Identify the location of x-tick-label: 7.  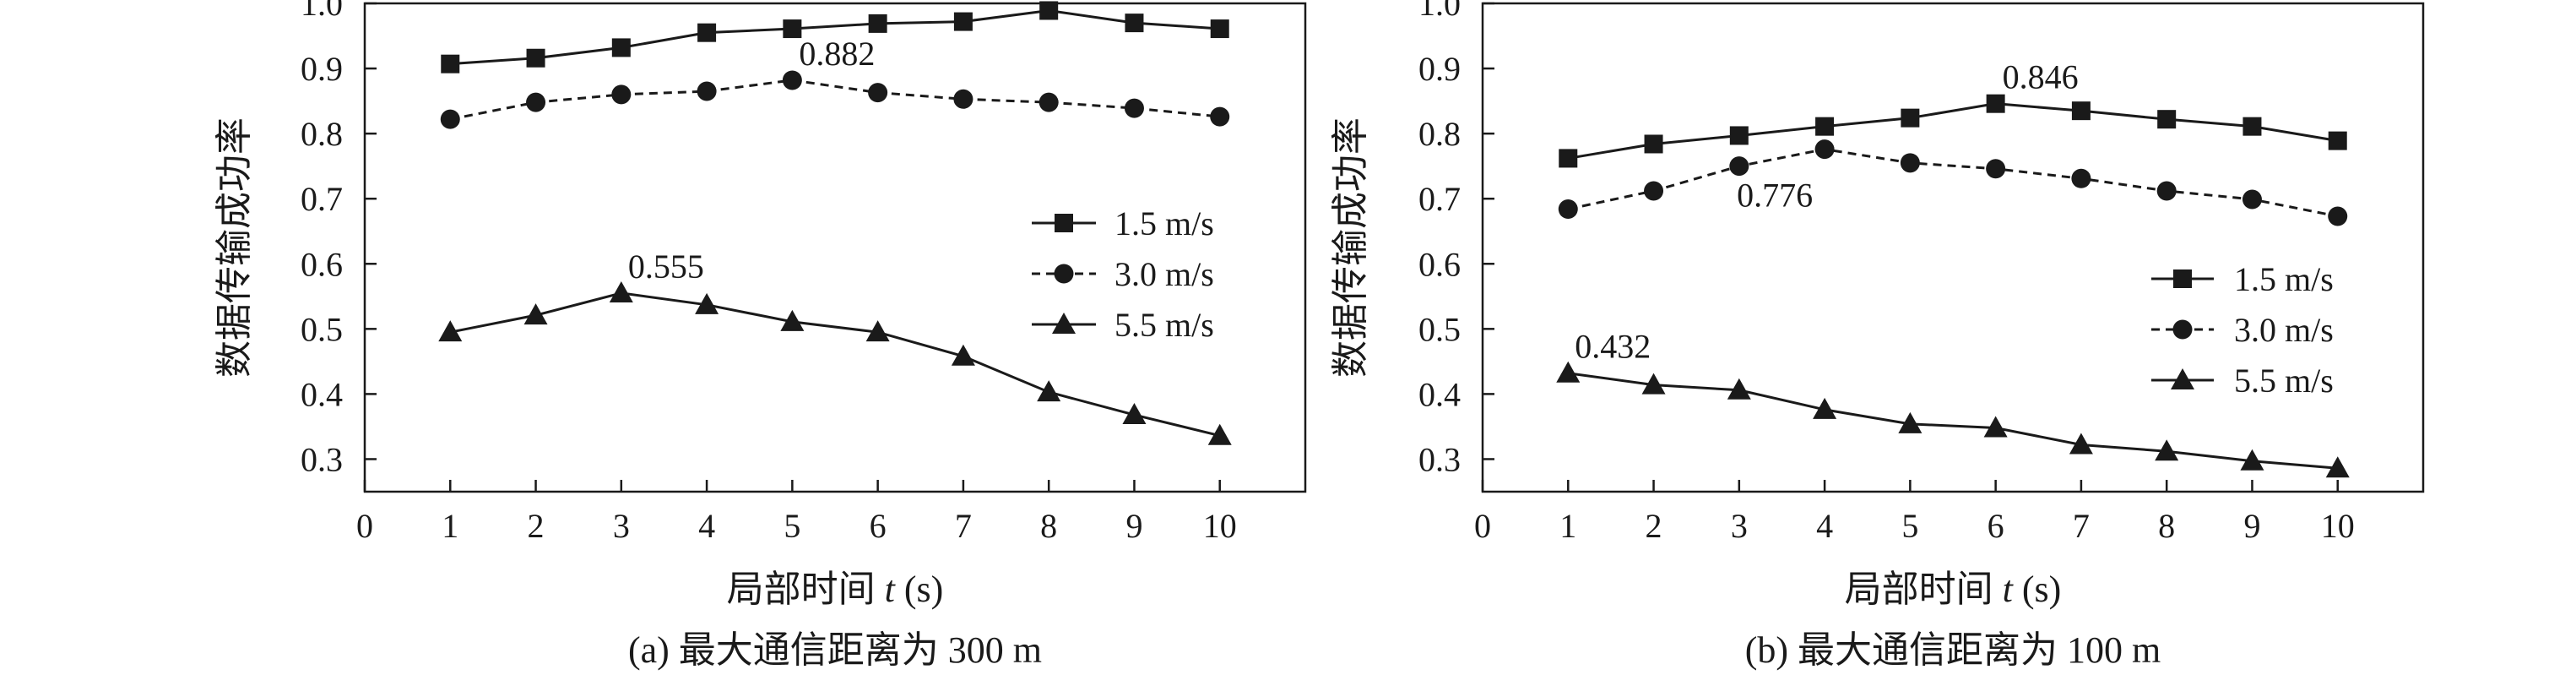
(2081, 526).